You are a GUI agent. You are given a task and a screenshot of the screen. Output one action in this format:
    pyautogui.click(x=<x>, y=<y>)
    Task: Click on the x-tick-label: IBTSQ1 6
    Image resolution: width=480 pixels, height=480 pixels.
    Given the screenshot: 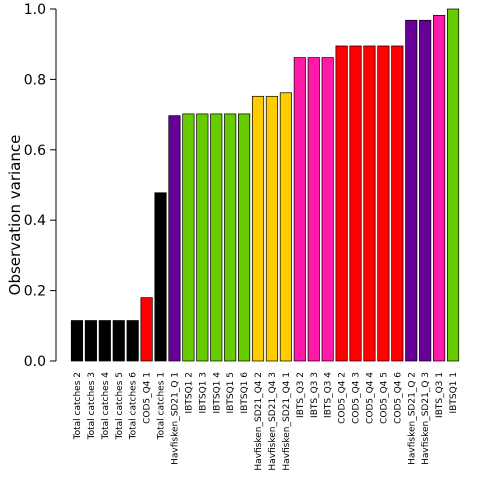 What is the action you would take?
    pyautogui.click(x=245, y=393)
    